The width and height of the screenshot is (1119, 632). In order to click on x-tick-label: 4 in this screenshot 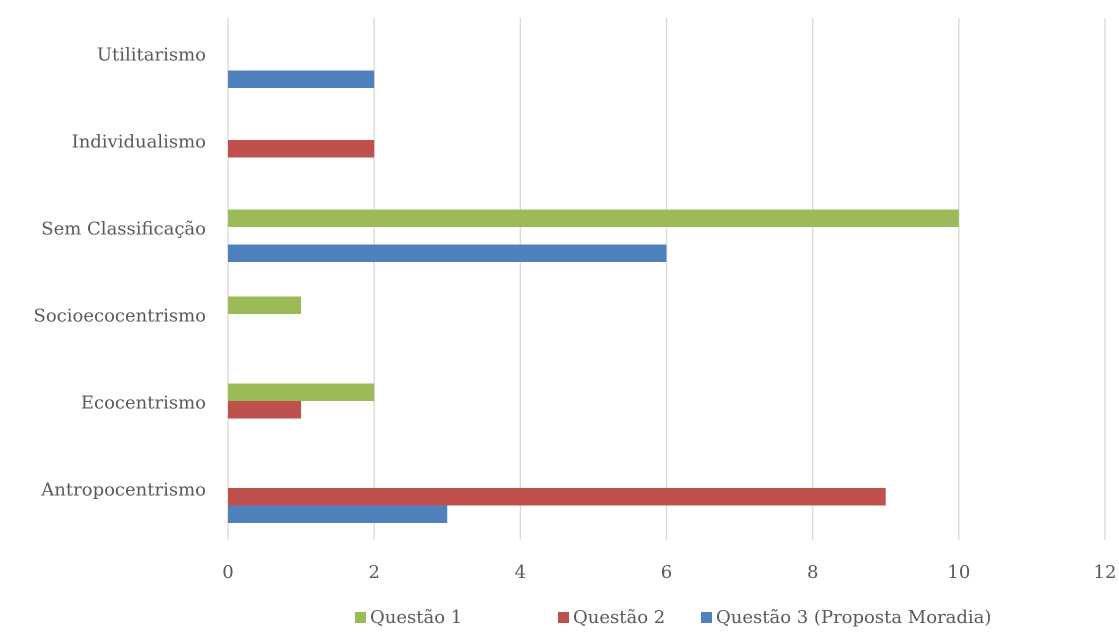, I will do `click(520, 572)`.